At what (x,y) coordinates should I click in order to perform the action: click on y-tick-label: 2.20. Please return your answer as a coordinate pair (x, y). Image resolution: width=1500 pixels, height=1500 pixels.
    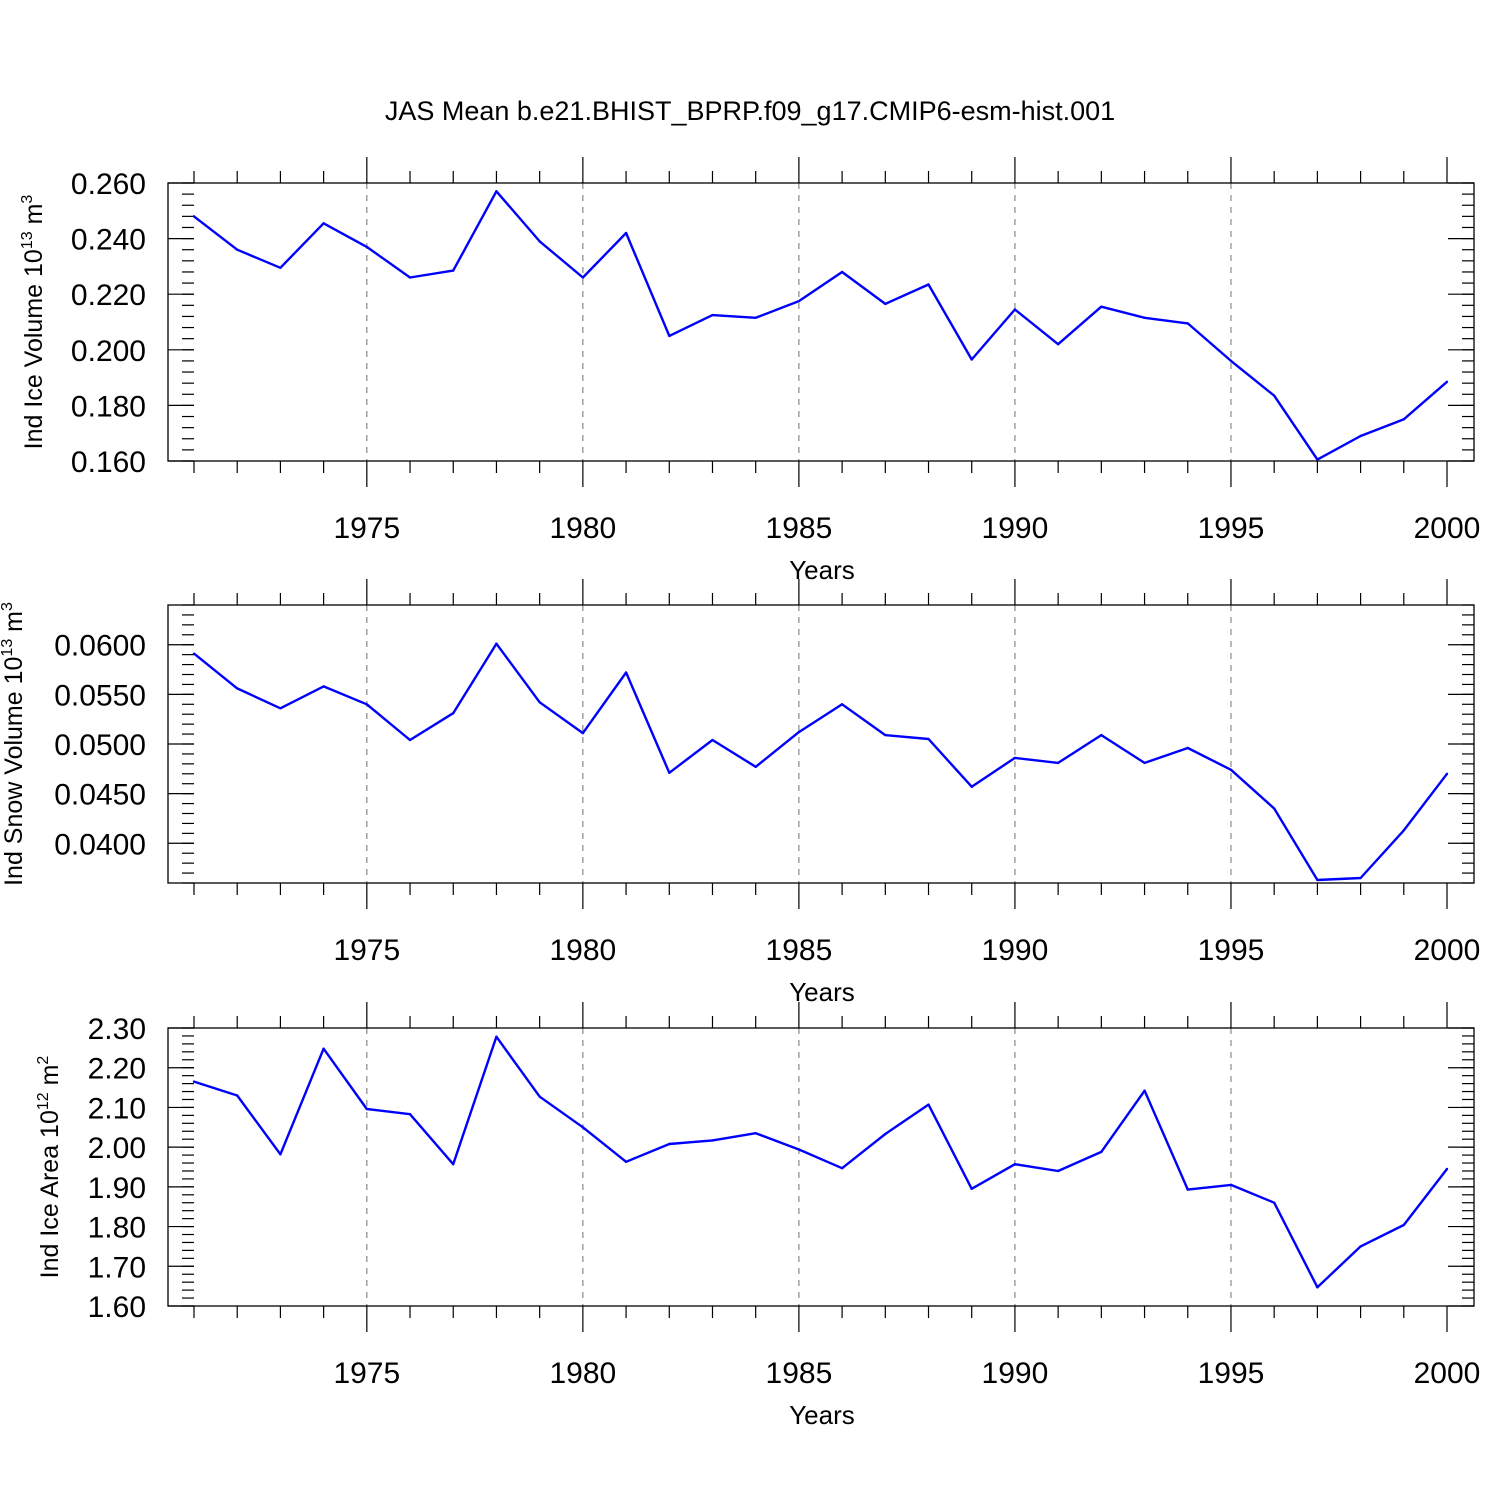
    Looking at the image, I should click on (117, 1069).